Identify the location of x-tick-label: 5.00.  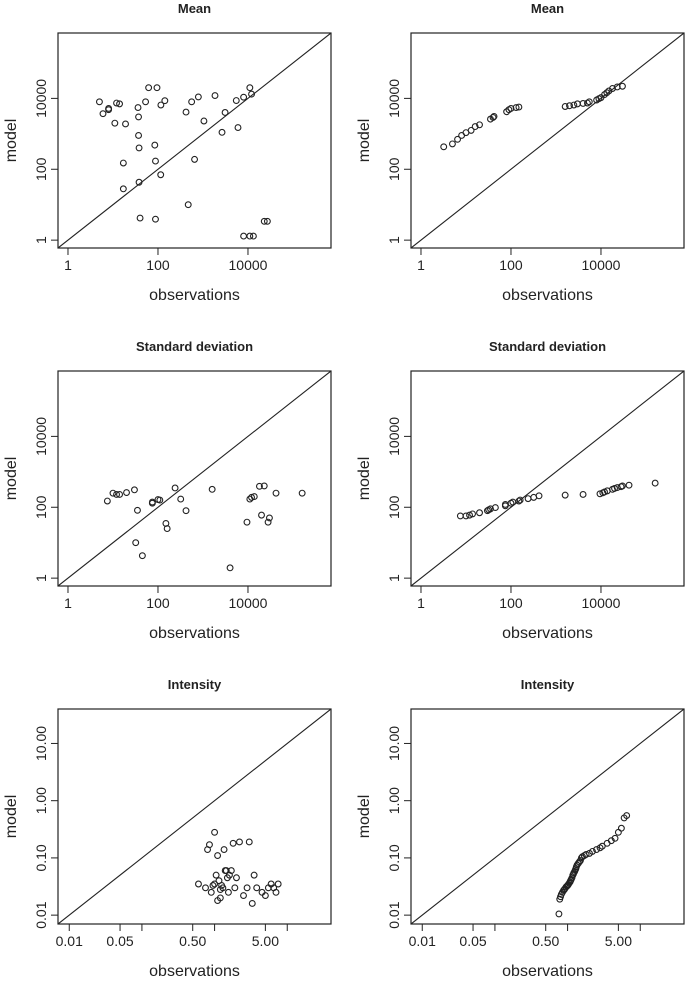
(265, 941).